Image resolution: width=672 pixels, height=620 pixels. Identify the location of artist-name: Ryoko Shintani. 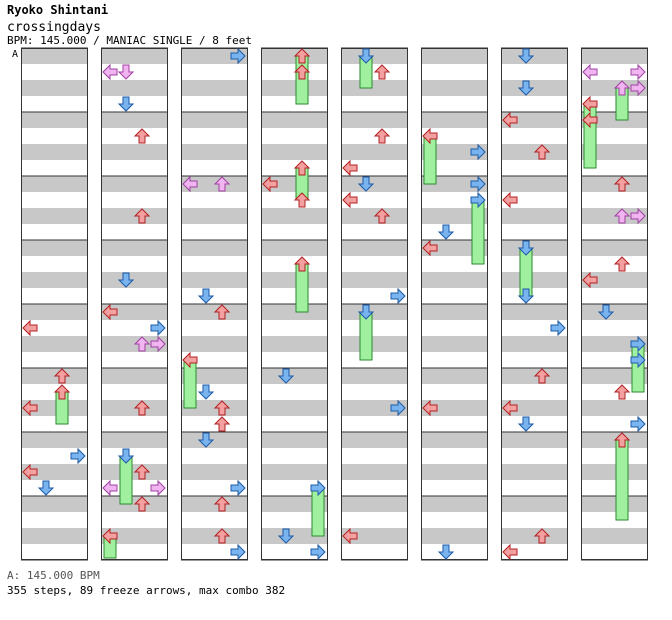
(58, 10).